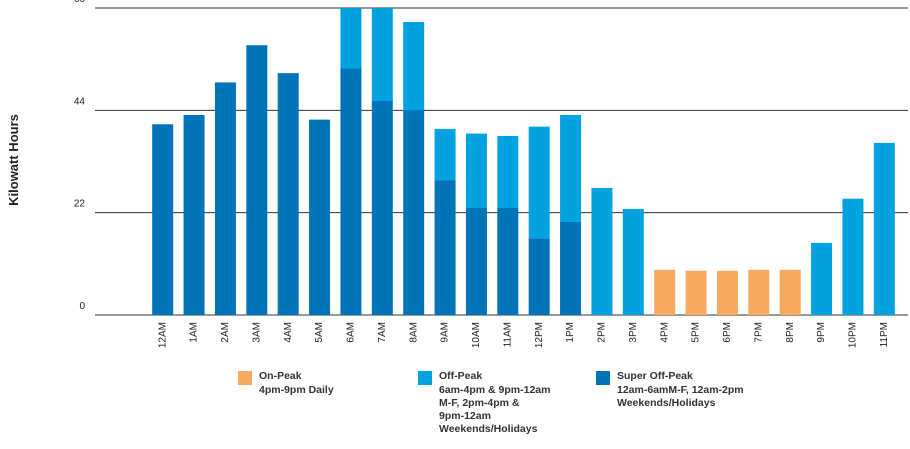 The width and height of the screenshot is (910, 449). I want to click on legend-label: On-Peak, so click(280, 376).